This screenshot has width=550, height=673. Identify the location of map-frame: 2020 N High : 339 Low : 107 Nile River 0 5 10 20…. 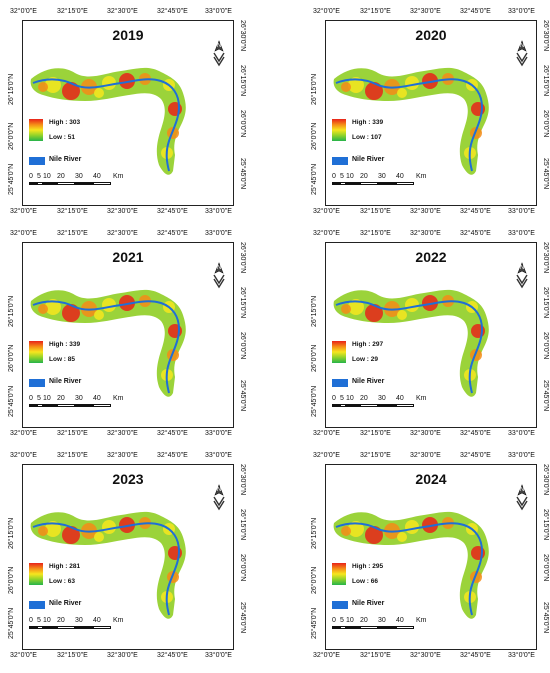
(431, 113).